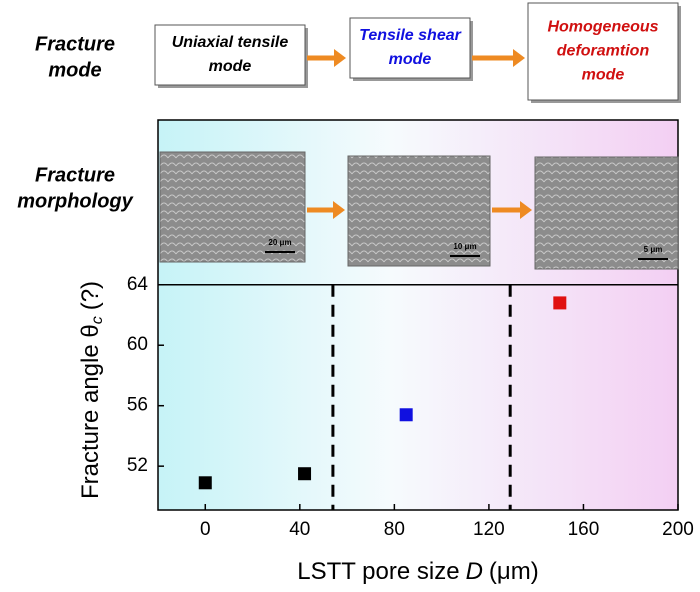  Describe the element at coordinates (90, 295) in the screenshot. I see `y-label-unit: (?)` at that location.